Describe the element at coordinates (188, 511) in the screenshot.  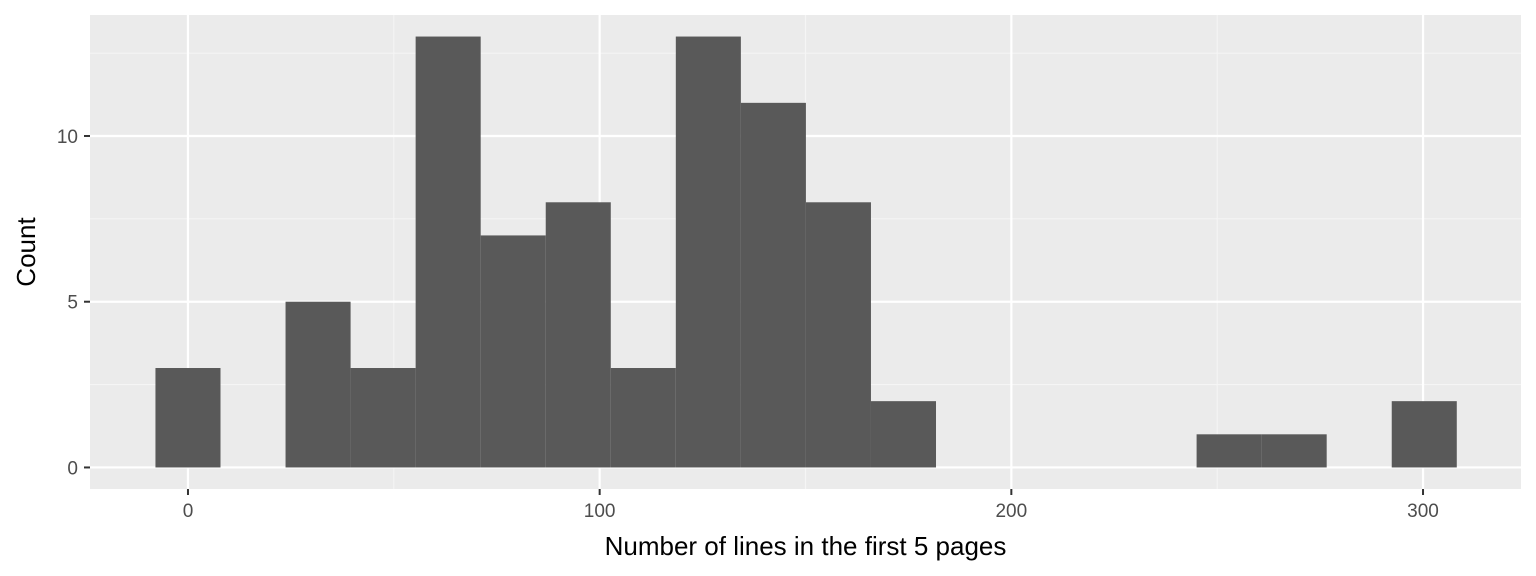
I see `x-tick-label: 0` at that location.